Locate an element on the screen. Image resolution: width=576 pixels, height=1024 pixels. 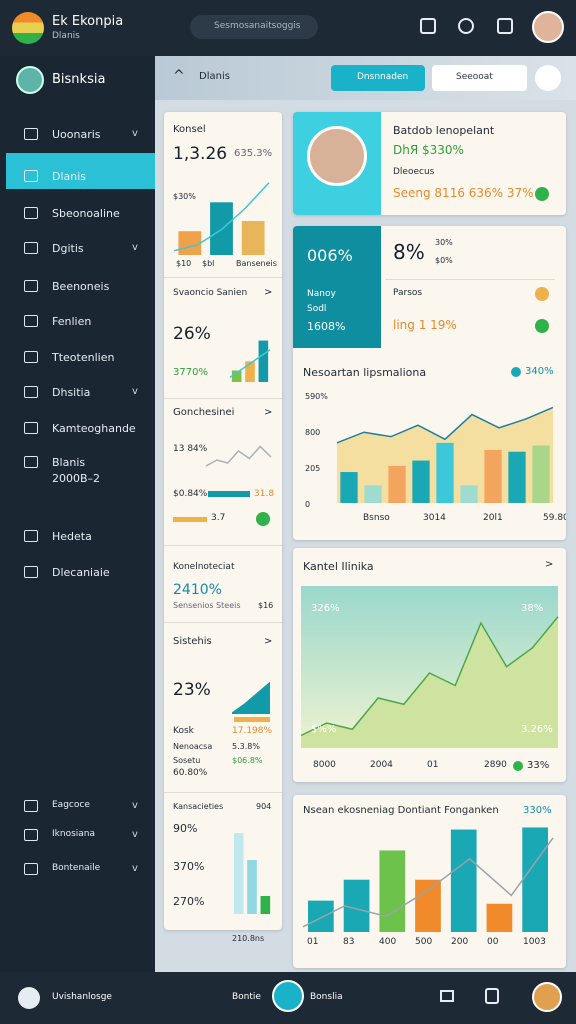
stat-pct: 8% is located at coordinates (409, 252).